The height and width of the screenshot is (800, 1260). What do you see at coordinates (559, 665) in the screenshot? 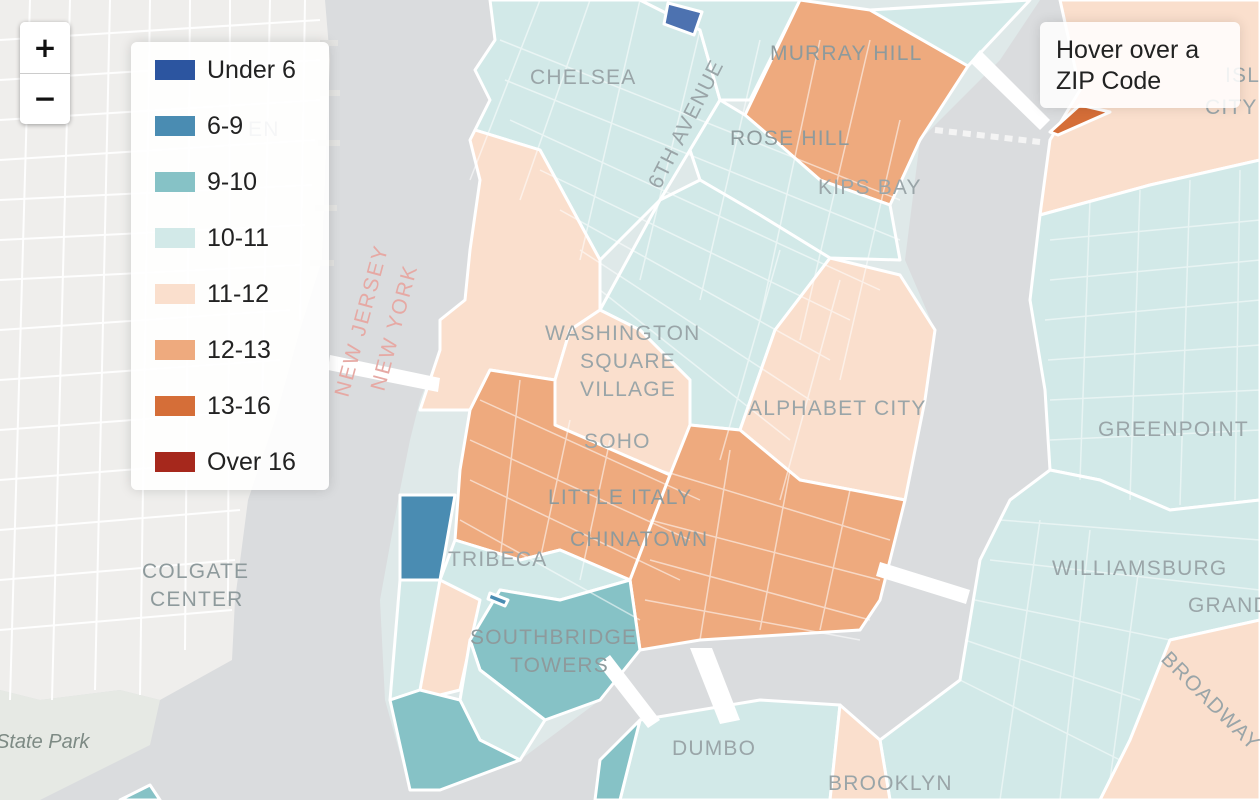
I see `label-towers: TOWERS` at bounding box center [559, 665].